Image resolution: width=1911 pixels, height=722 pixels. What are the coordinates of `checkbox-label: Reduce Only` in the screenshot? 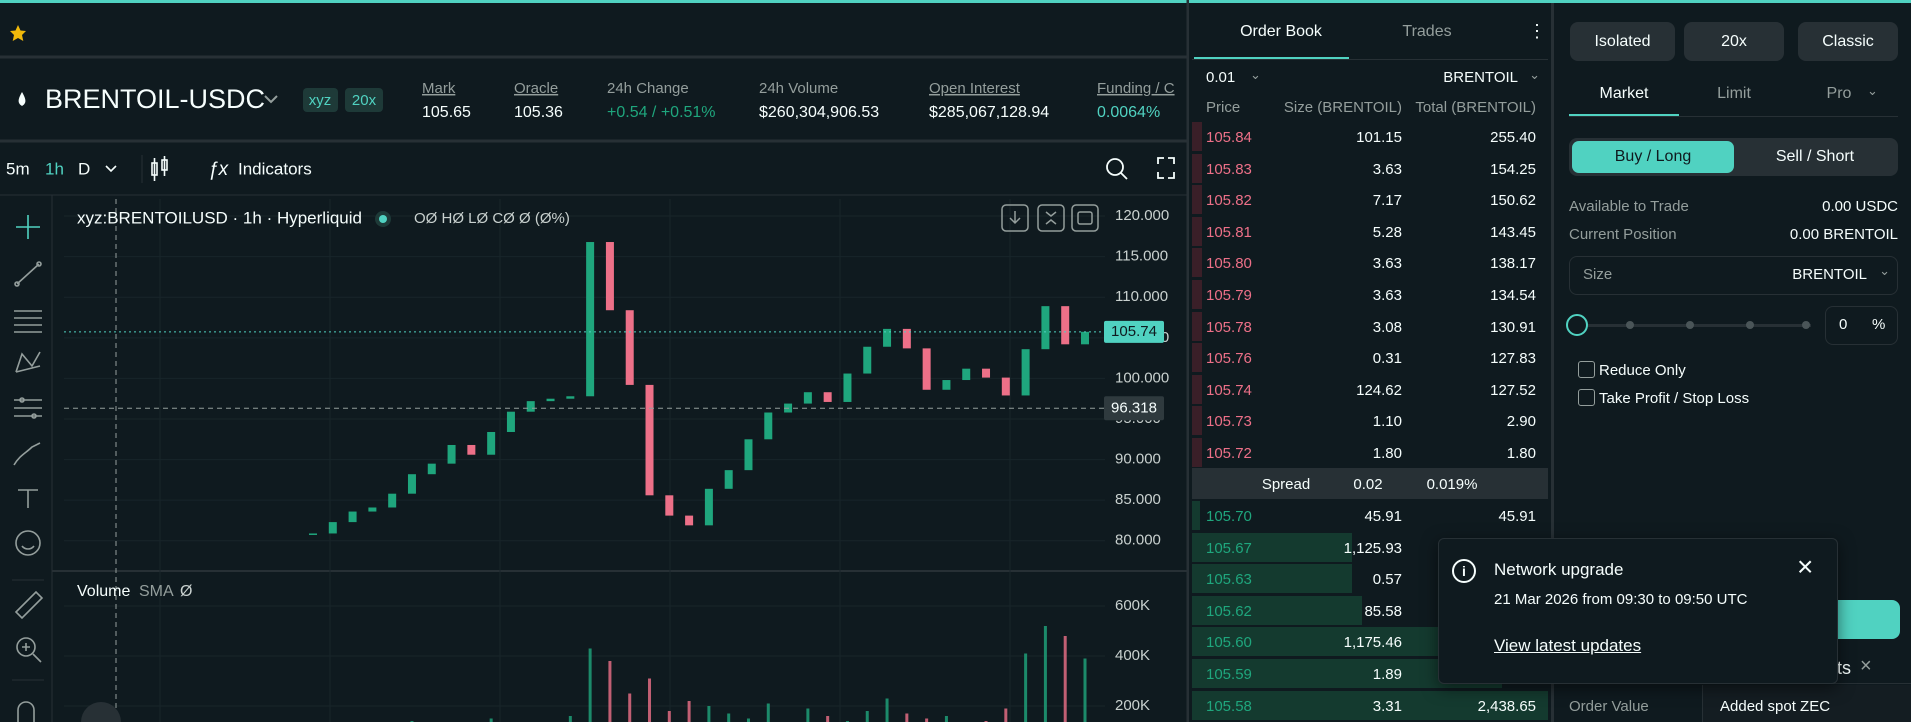 It's located at (1642, 370).